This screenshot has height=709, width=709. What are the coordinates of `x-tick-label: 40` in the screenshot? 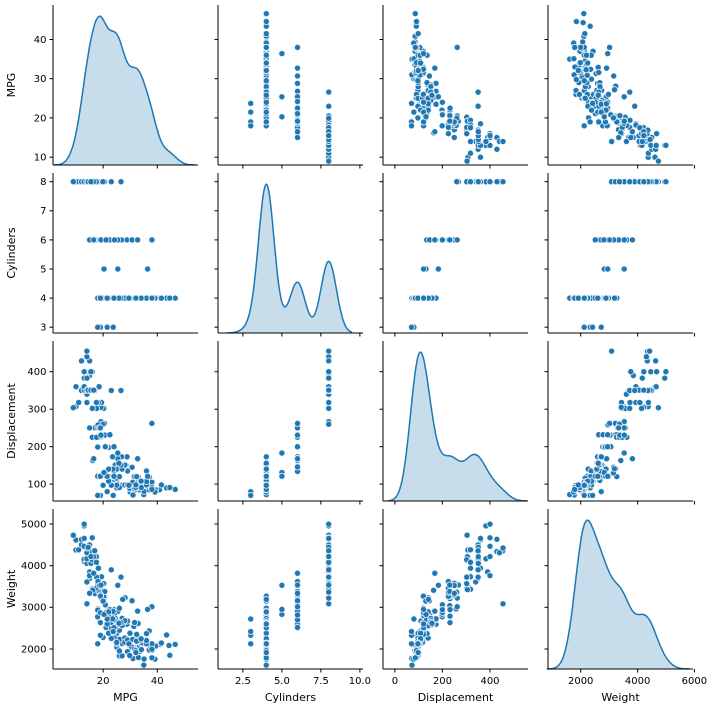 It's located at (157, 681).